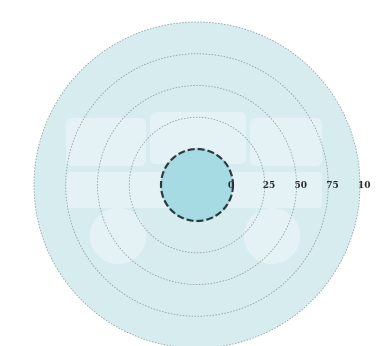  I want to click on radial-tick-label: 75, so click(332, 186).